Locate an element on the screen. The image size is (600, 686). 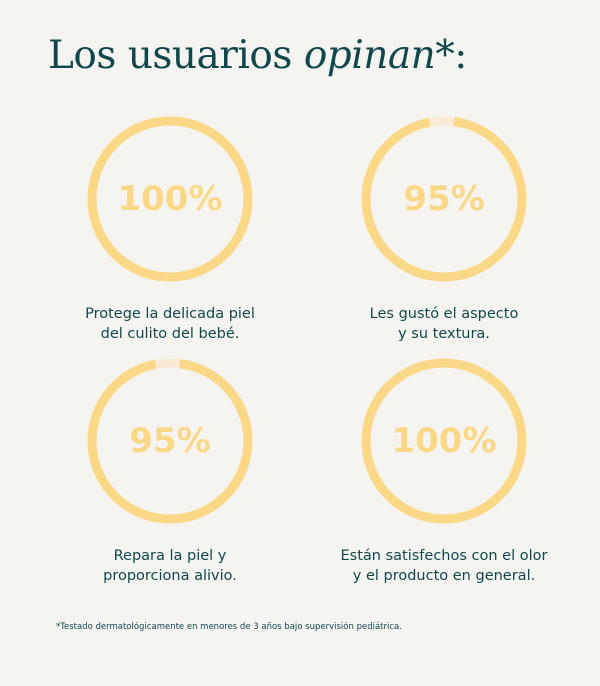
stat-caption-line: y el producto en general. is located at coordinates (444, 576).